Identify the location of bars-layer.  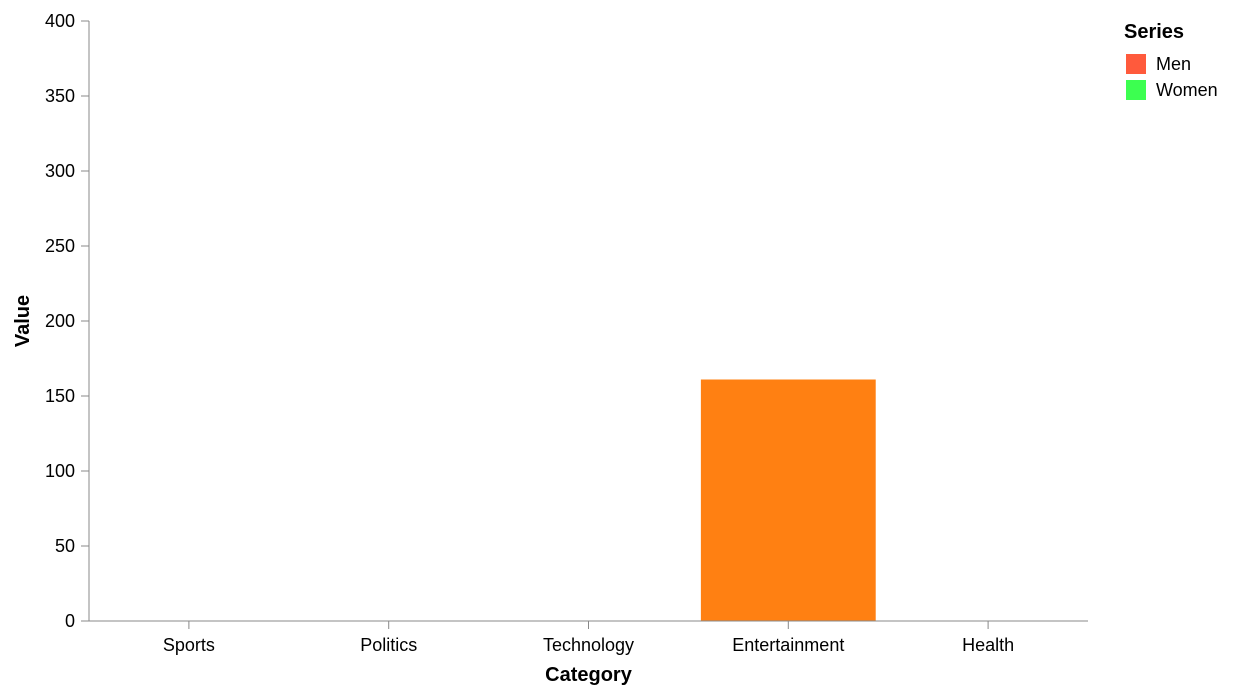
(788, 500).